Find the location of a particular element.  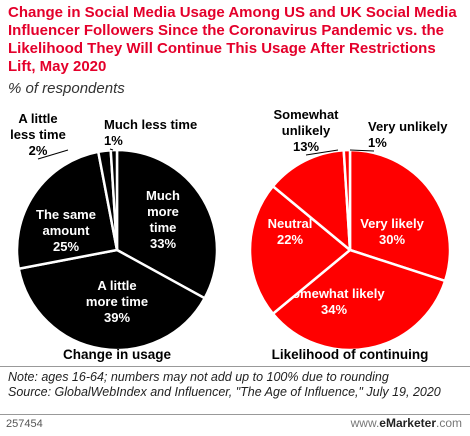

brand-name: eMarketer is located at coordinates (407, 423).